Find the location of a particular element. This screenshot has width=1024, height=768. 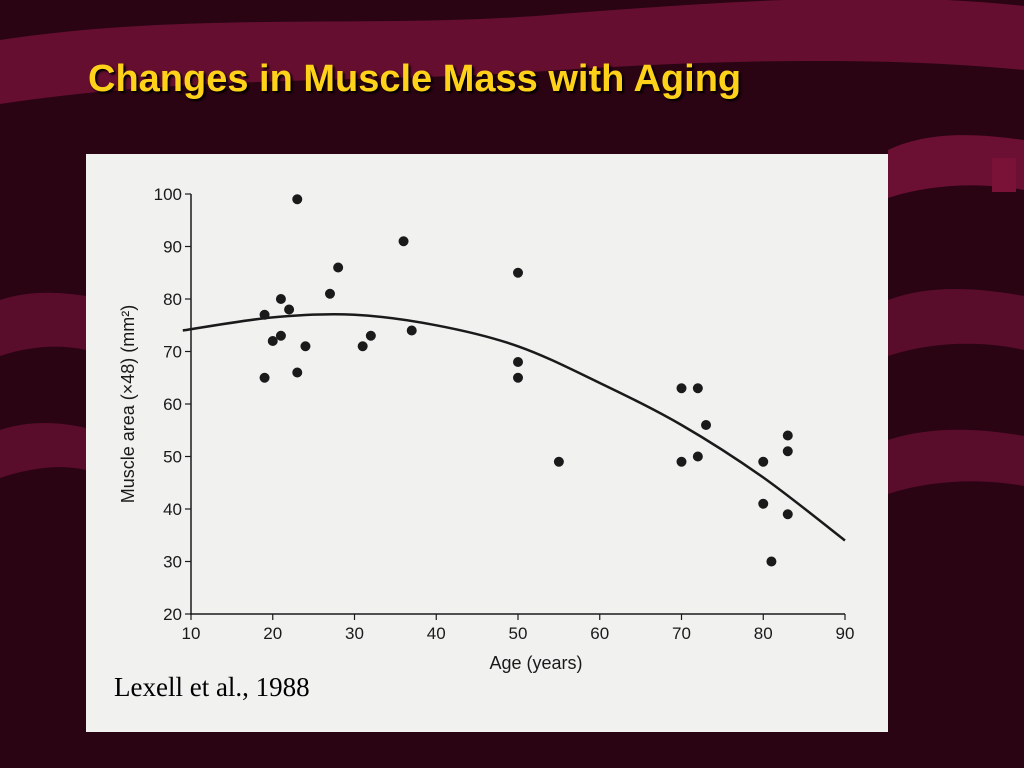

y-tick-label: 90 is located at coordinates (172, 247).